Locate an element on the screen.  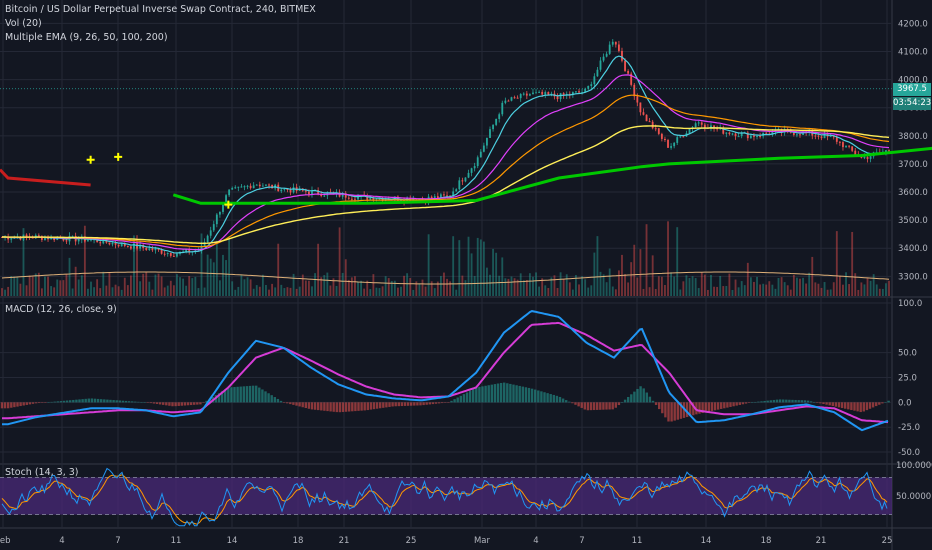
stoch-d-line is located at coordinates (444, 499).